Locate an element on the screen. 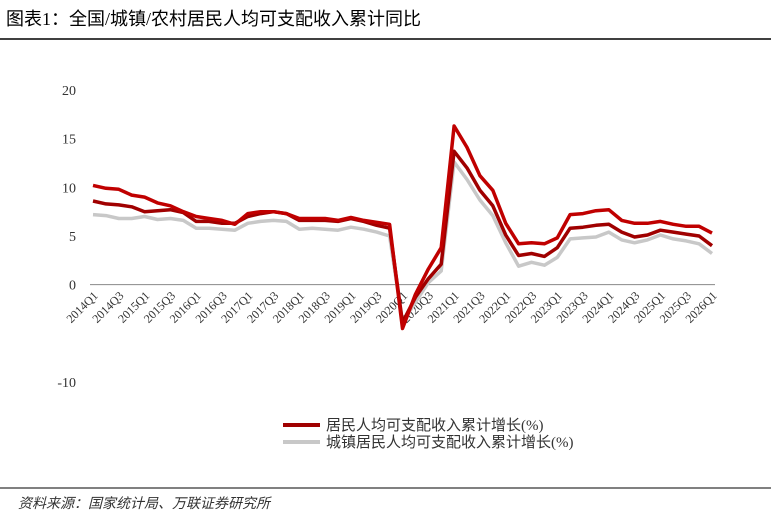  y-tick-label: 15 is located at coordinates (69, 140).